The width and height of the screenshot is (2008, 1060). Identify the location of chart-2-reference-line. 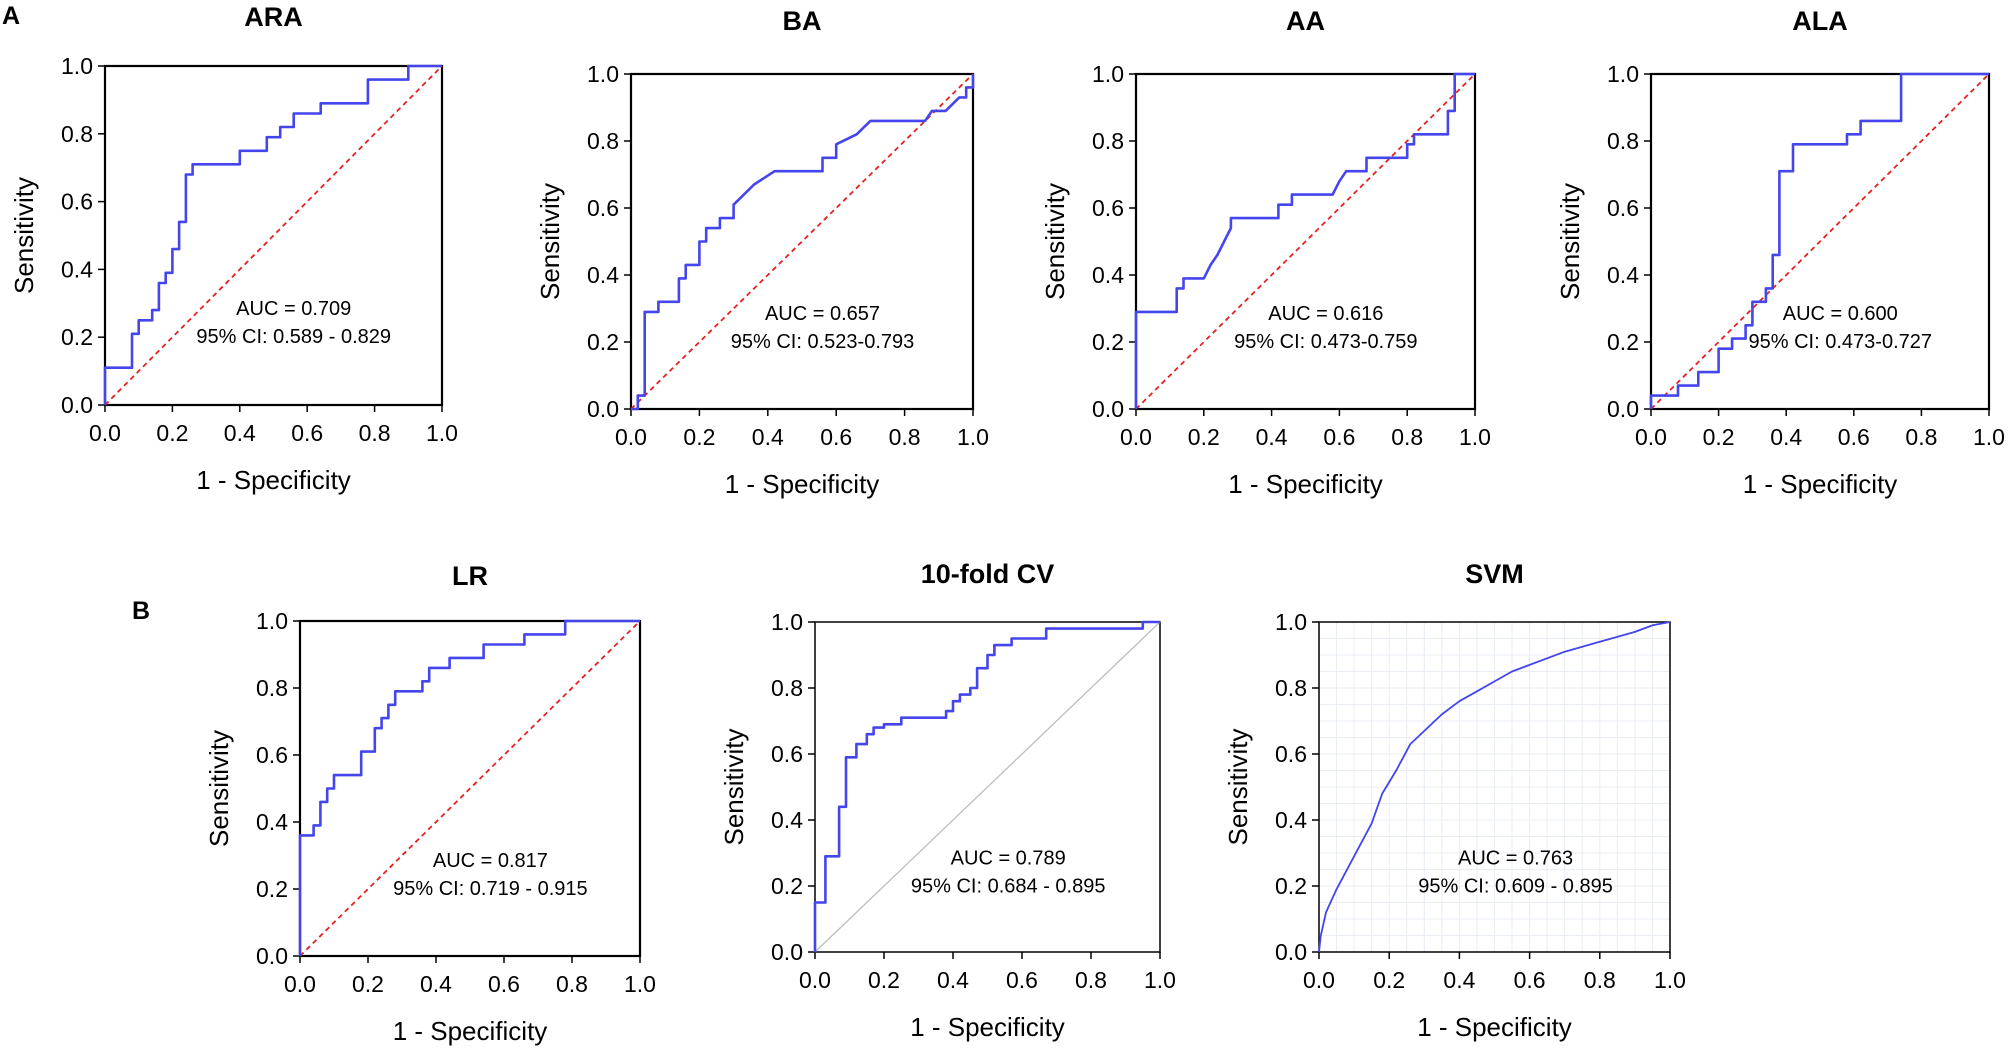
(1305, 241).